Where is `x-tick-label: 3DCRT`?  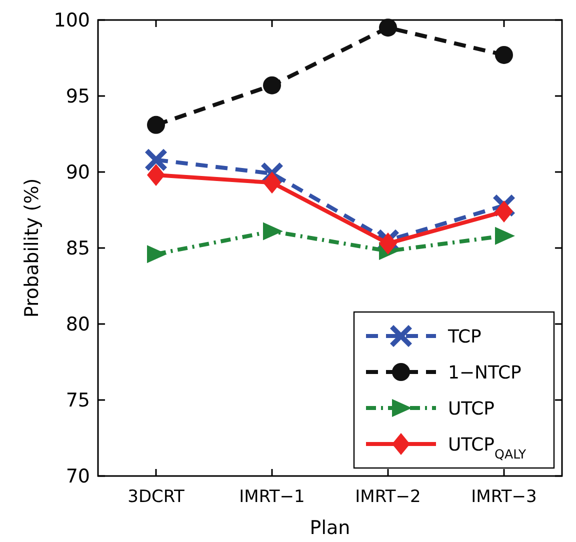 x-tick-label: 3DCRT is located at coordinates (156, 497).